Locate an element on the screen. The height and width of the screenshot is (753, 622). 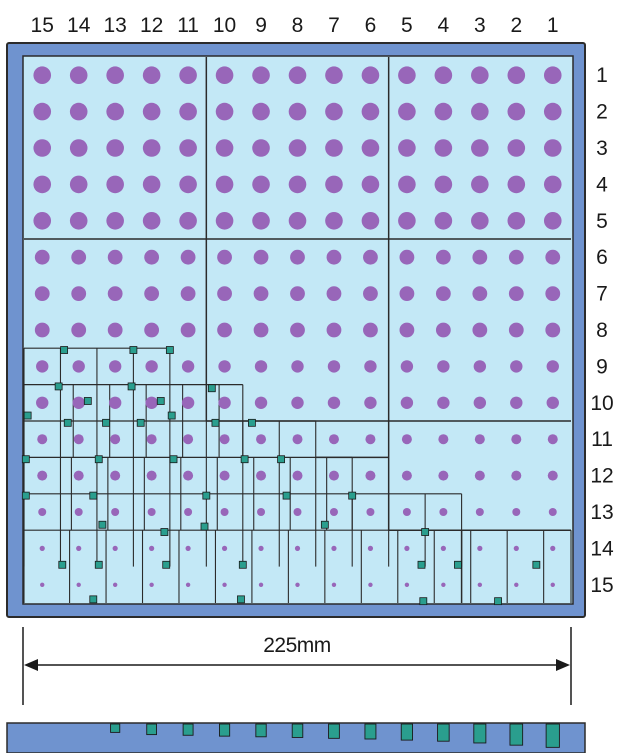
column-label: 11 is located at coordinates (188, 25).